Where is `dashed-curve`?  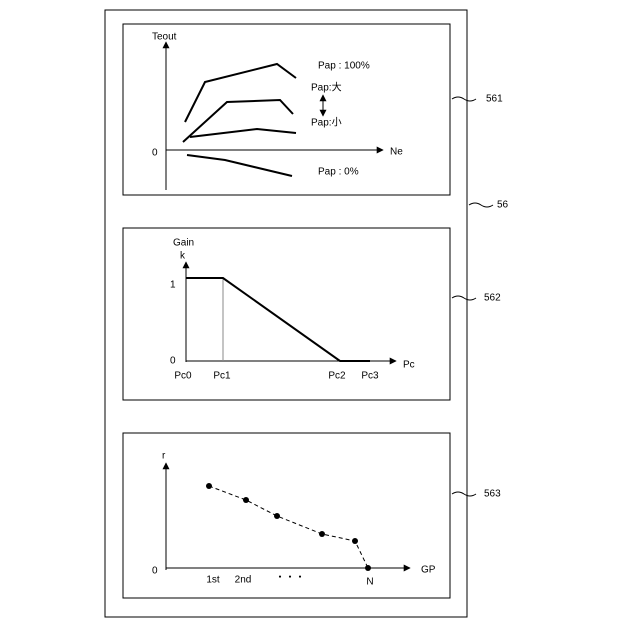
dashed-curve is located at coordinates (288, 527).